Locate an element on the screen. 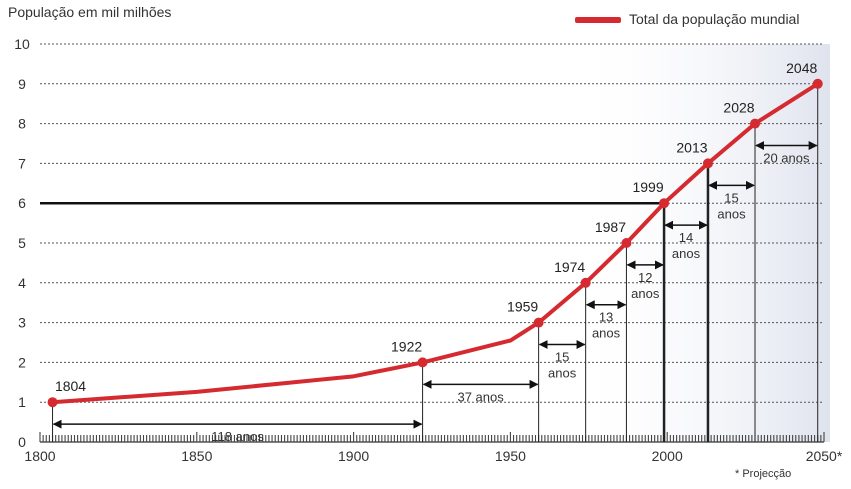 This screenshot has width=851, height=489. y-tick-label: 8 is located at coordinates (22, 124).